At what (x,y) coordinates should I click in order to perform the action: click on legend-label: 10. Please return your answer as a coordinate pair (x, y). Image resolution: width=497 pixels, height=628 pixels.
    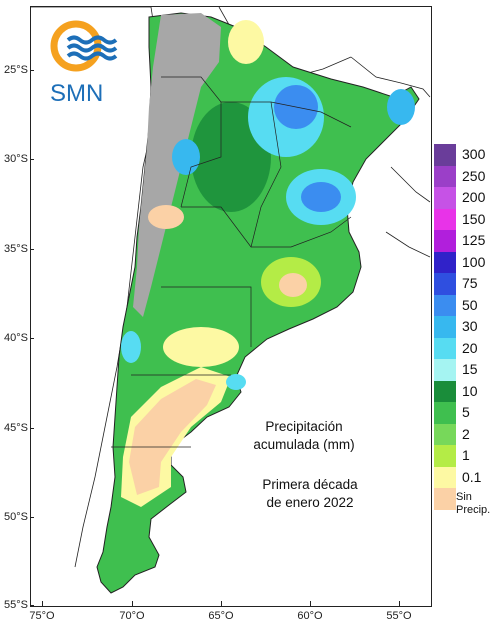
    Looking at the image, I should click on (470, 390).